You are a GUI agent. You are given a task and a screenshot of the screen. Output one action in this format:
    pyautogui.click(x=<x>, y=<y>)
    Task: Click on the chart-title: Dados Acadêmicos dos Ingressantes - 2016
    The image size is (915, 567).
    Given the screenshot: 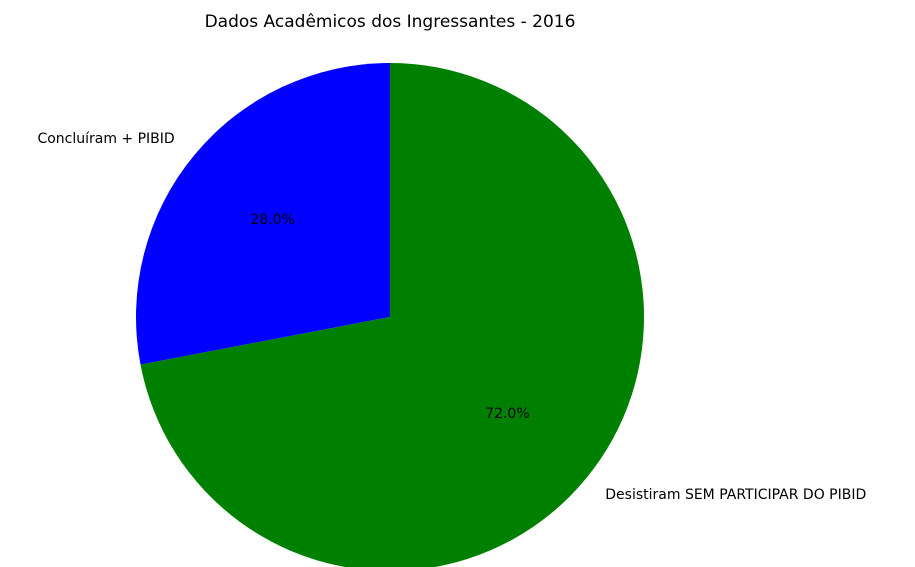 What is the action you would take?
    pyautogui.click(x=390, y=22)
    